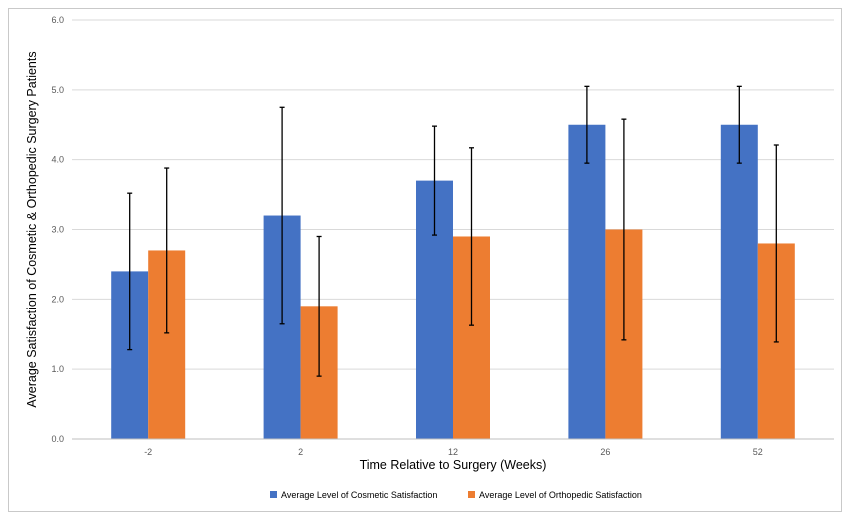  What do you see at coordinates (57, 369) in the screenshot?
I see `y-tick-label: 1.0` at bounding box center [57, 369].